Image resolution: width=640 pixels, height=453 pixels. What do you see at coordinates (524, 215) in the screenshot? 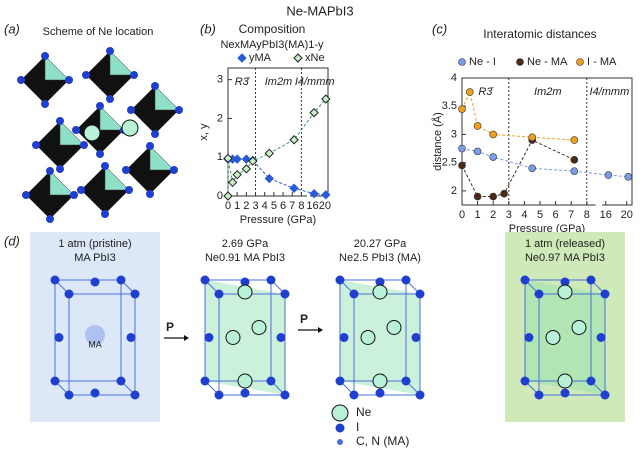
I see `x-tick-label: 4` at bounding box center [524, 215].